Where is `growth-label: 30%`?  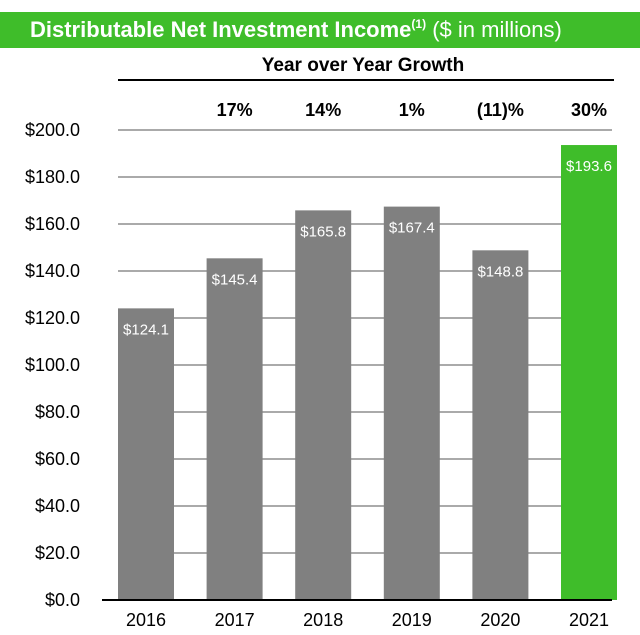 growth-label: 30% is located at coordinates (589, 110).